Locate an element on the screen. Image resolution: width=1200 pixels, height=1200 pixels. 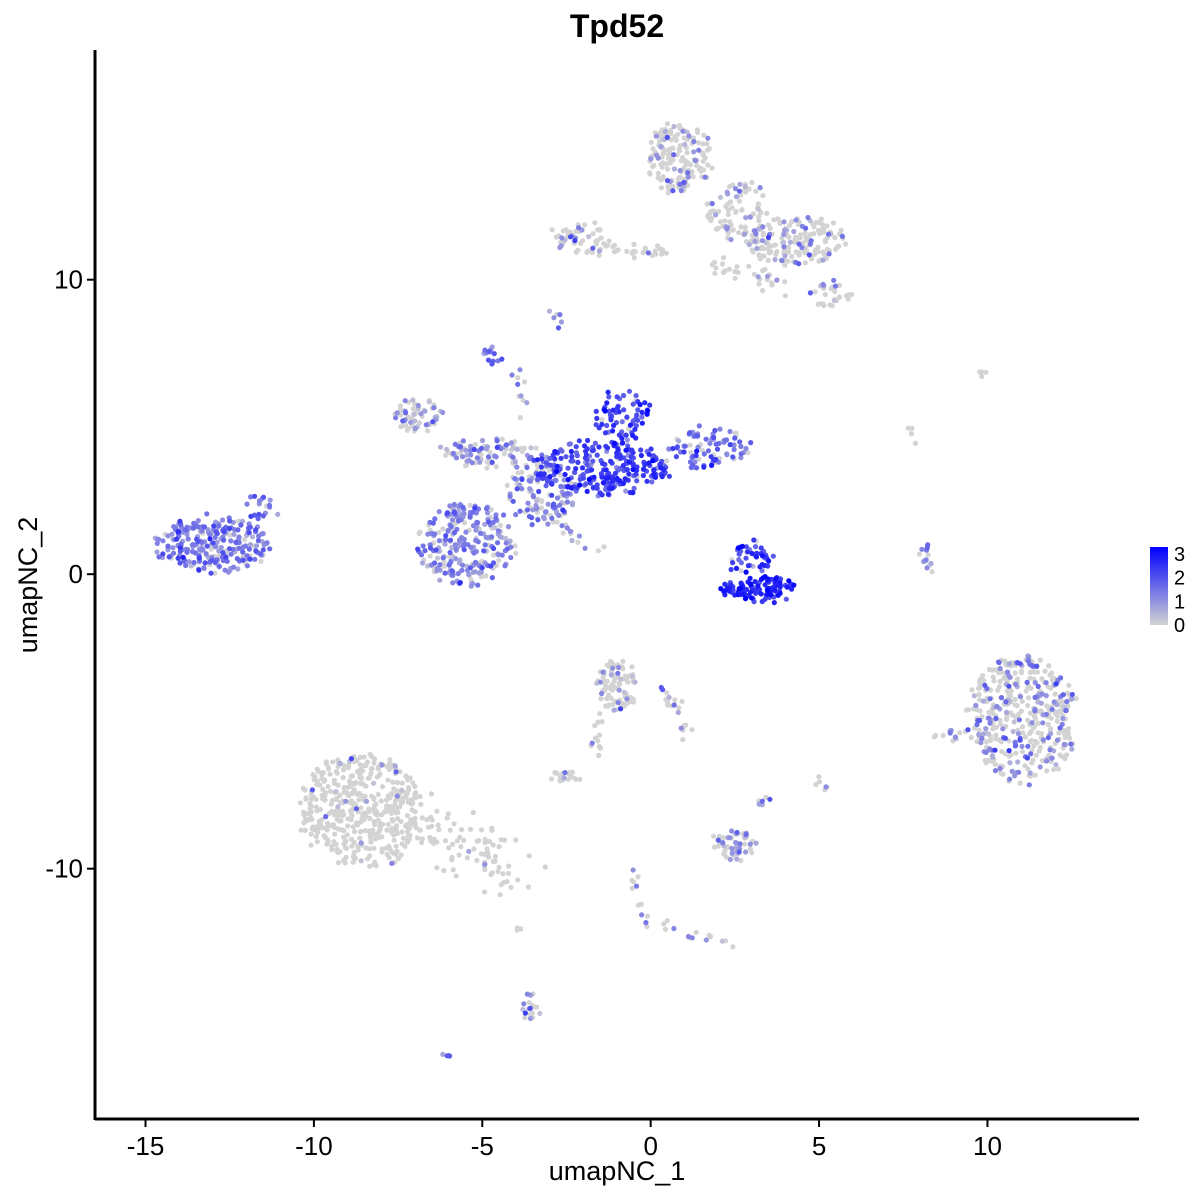
y-tick-label: -10 is located at coordinates (64, 869).